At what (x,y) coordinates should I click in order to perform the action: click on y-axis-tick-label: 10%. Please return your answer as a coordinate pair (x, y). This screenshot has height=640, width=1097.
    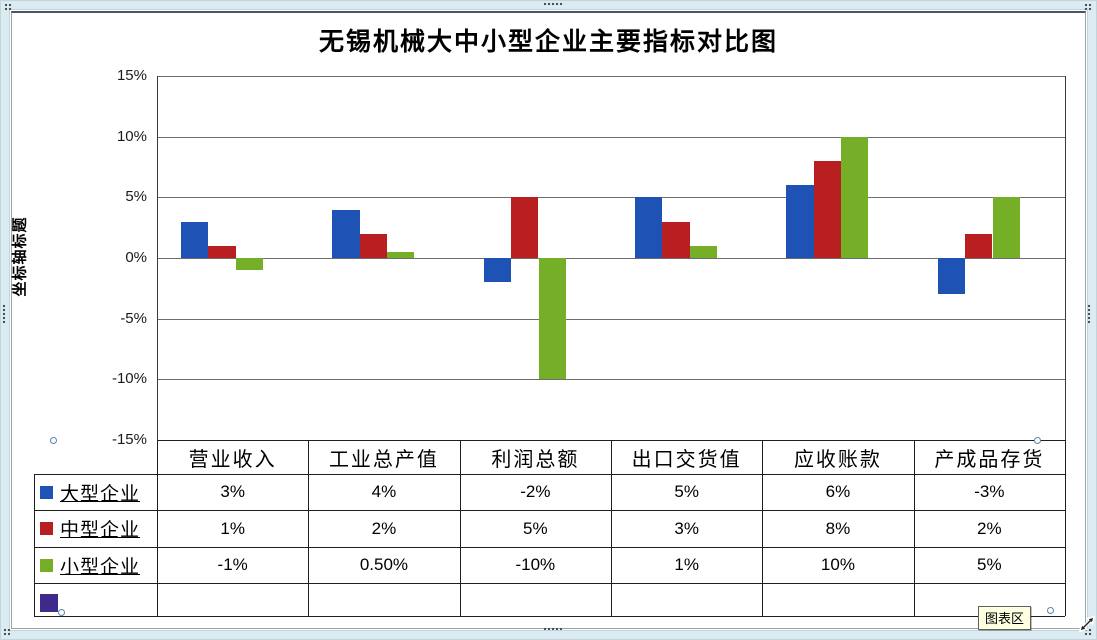
    Looking at the image, I should click on (131, 136).